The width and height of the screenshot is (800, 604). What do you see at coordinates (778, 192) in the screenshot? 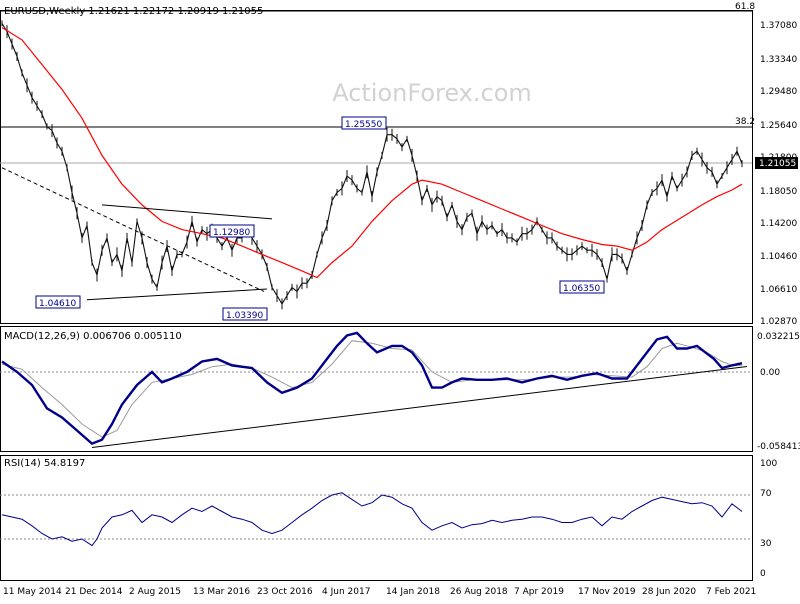
I see `price-tick: 1.18050` at bounding box center [778, 192].